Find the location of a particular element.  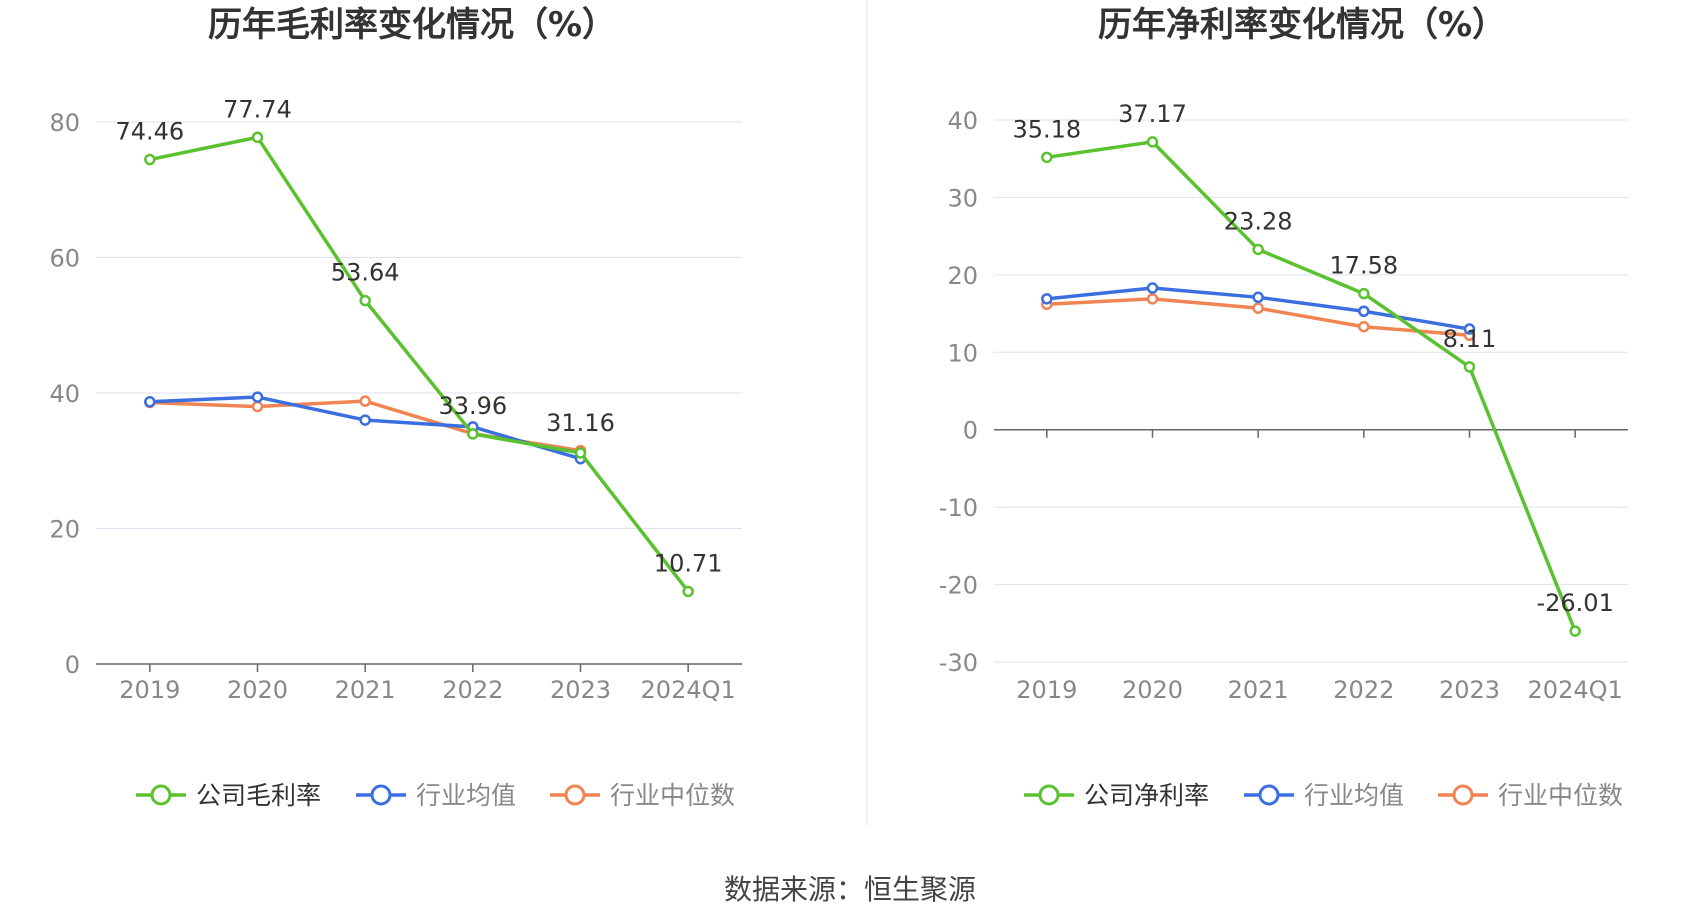

y-tick-label: 60 is located at coordinates (64, 259).